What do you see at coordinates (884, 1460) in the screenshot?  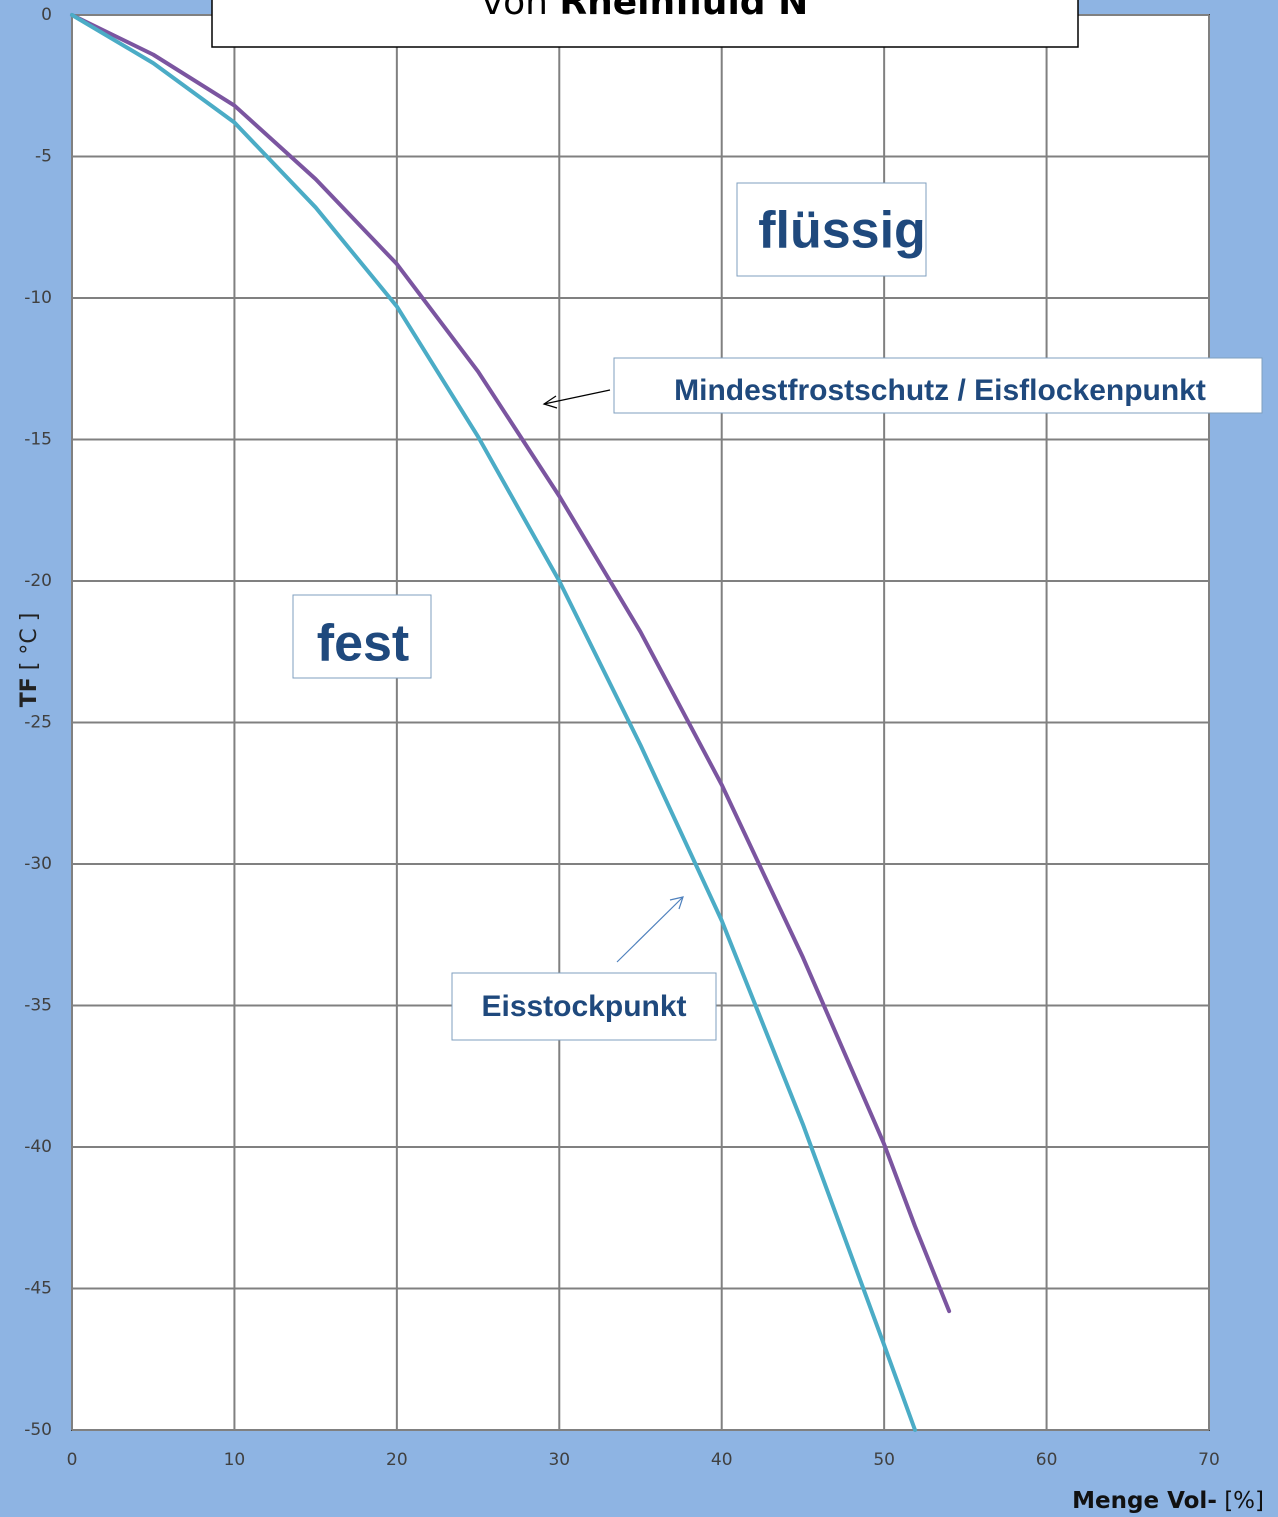 I see `x-tick-label: 50` at bounding box center [884, 1460].